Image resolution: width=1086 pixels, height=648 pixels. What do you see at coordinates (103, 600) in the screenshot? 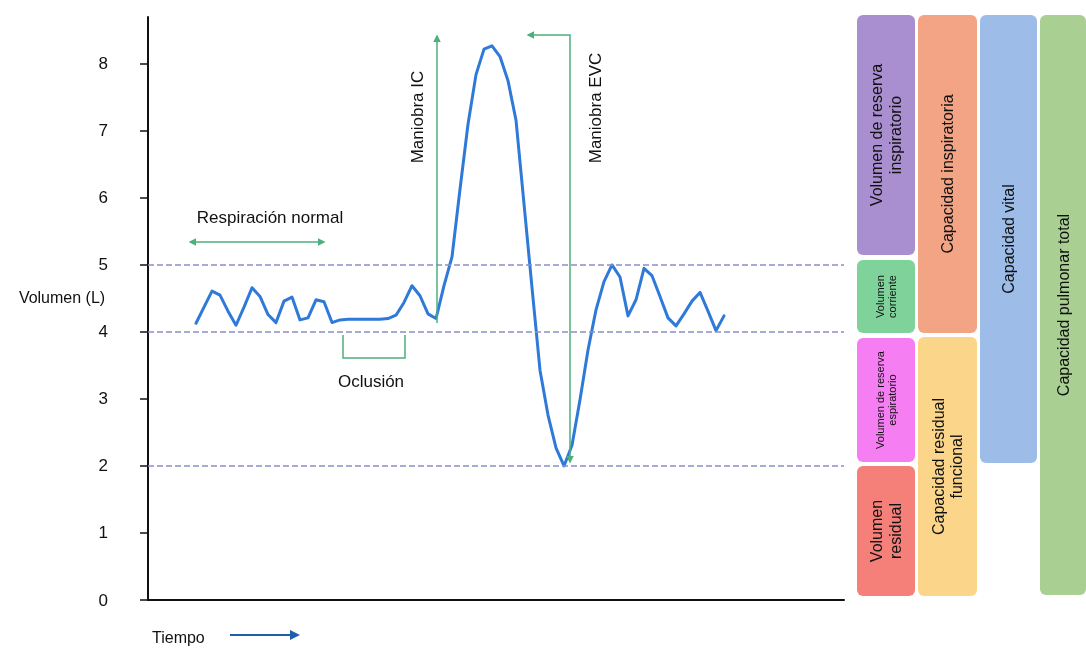
I see `y-tick-label: 0` at bounding box center [103, 600].